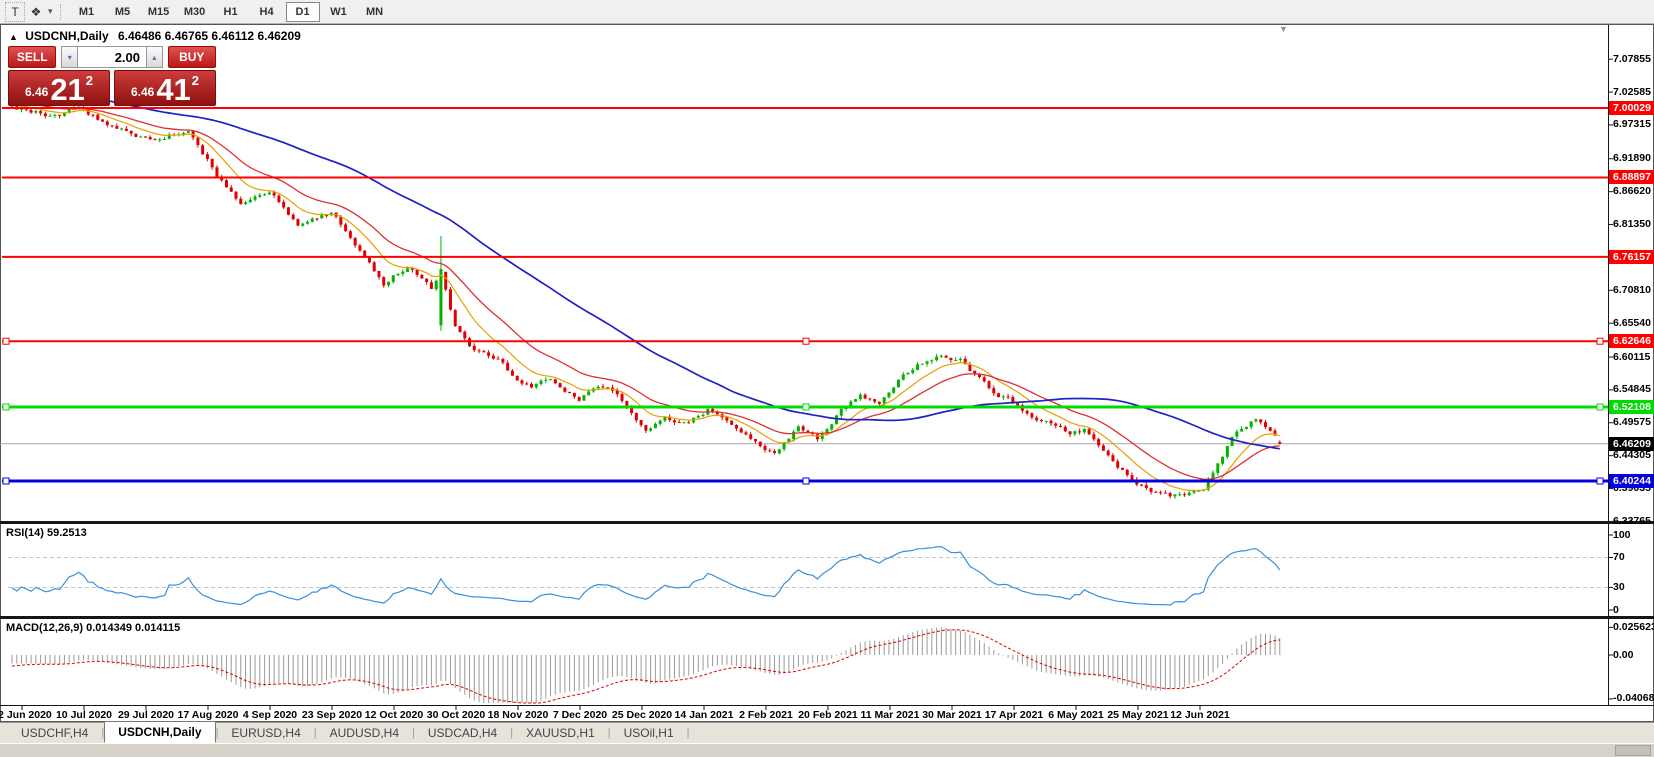  Describe the element at coordinates (1632, 58) in the screenshot. I see `price-axis-tick: 7.07855` at that location.